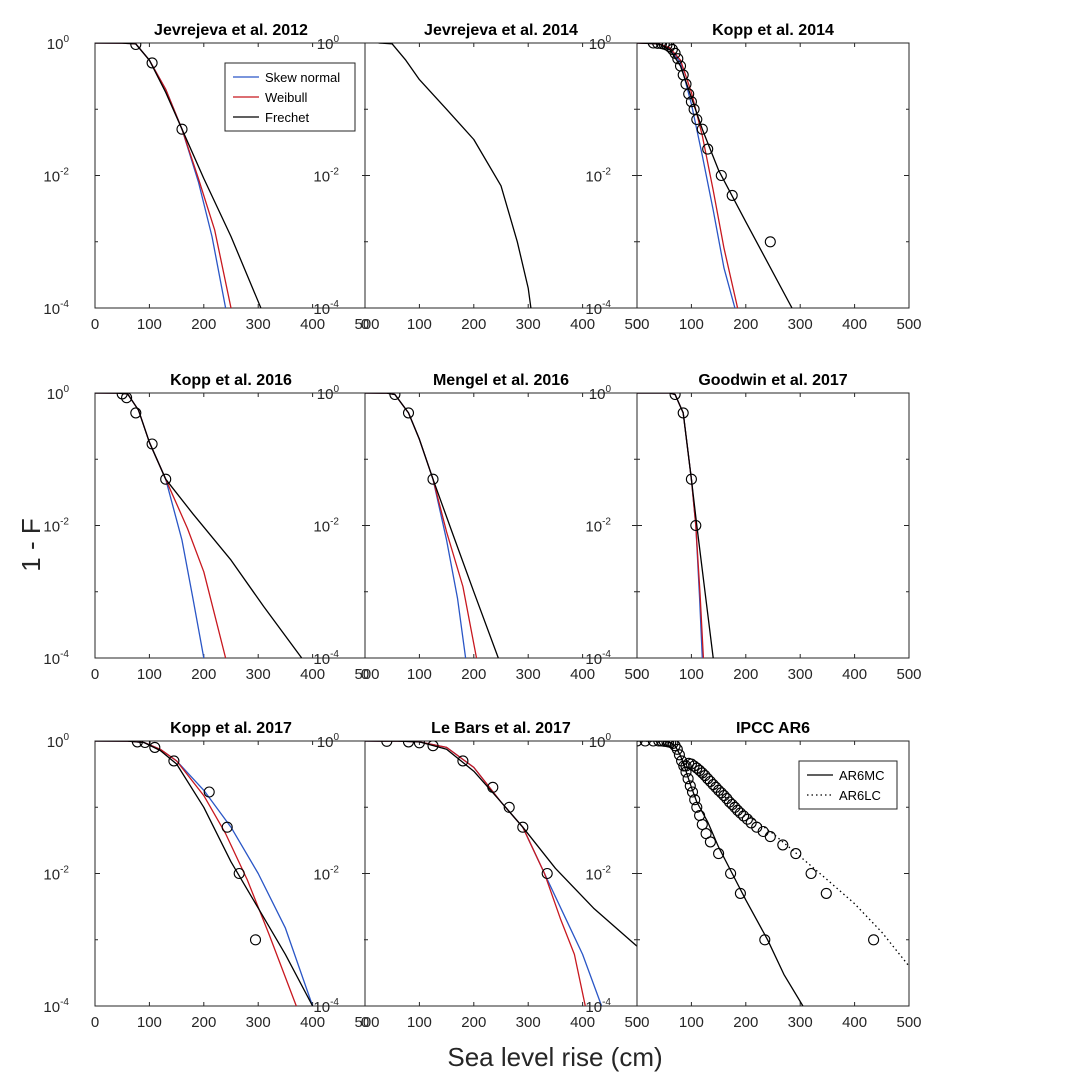  What do you see at coordinates (287, 117) in the screenshot?
I see `legend-label: Frechet` at bounding box center [287, 117].